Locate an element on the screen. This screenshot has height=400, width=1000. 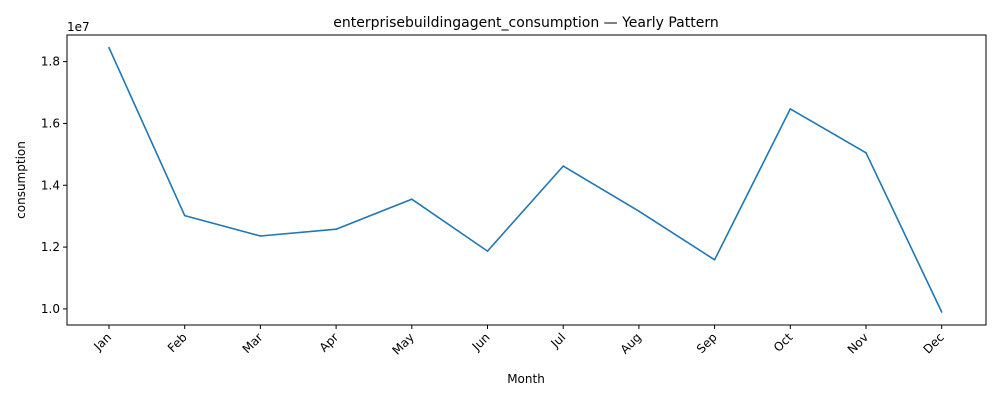
y-axis: 1.0 1.2 1.4 1.6 1.8 is located at coordinates (54, 185).